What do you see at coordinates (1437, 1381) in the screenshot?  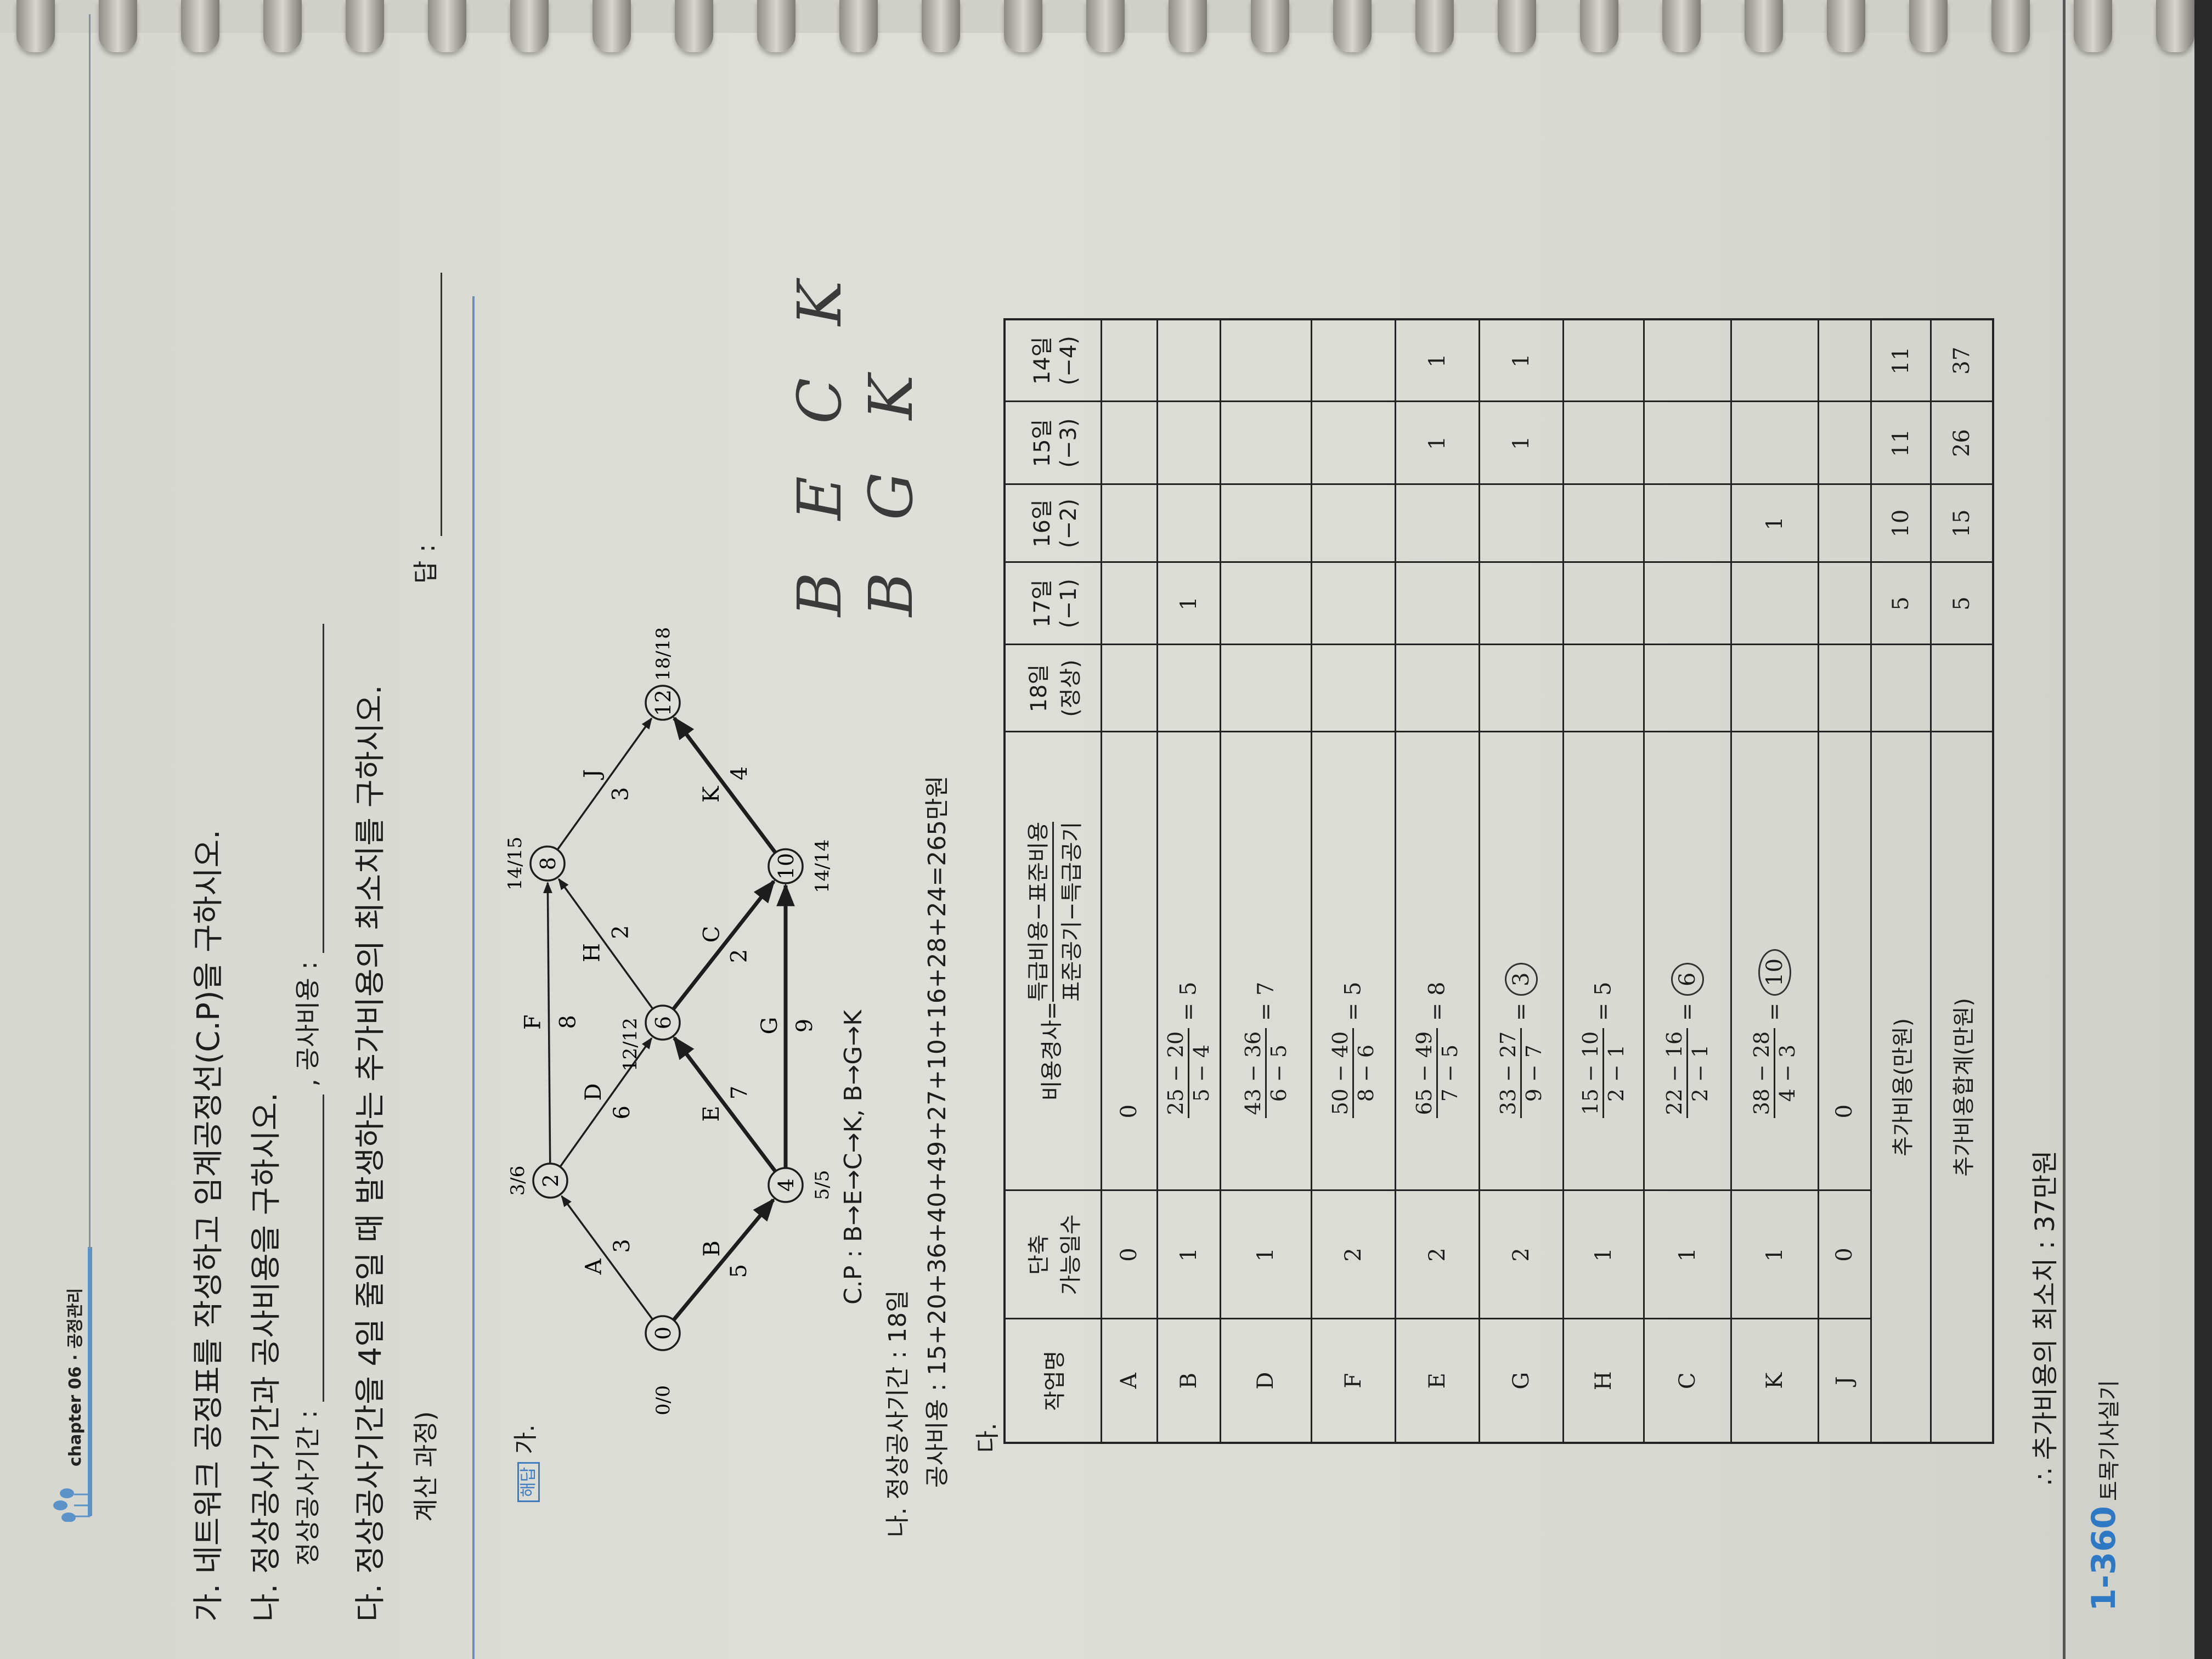 I see `activity-name: E` at bounding box center [1437, 1381].